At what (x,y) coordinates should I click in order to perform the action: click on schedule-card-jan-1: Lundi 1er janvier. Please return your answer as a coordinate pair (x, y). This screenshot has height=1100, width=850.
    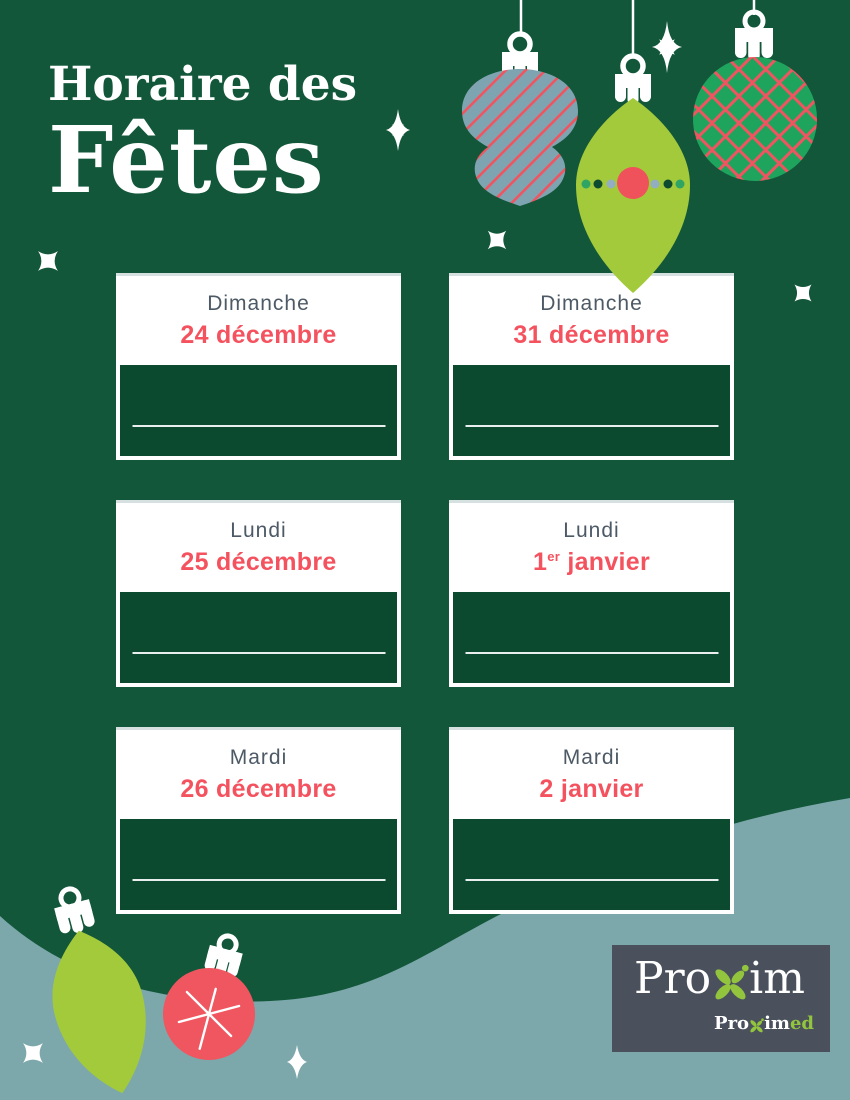
    Looking at the image, I should click on (591, 593).